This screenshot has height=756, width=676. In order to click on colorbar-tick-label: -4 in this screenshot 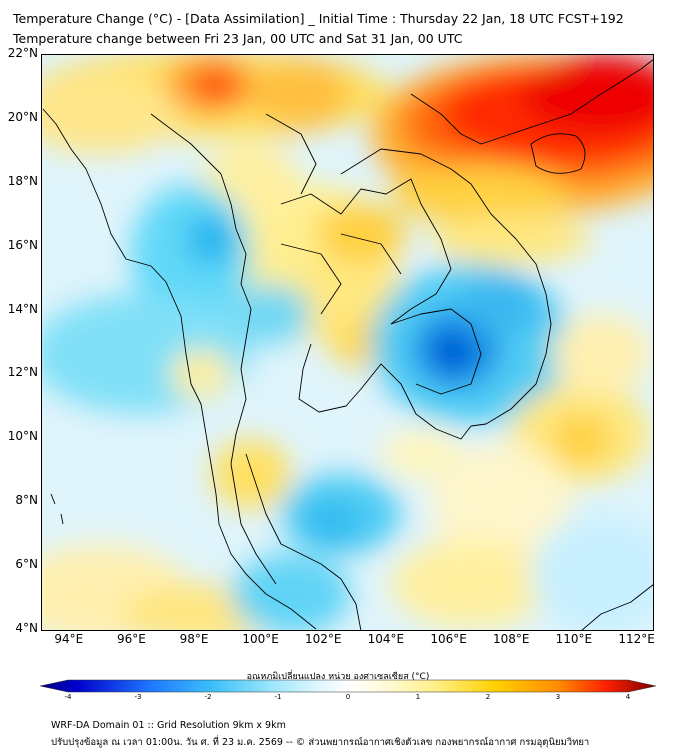, I will do `click(68, 697)`.